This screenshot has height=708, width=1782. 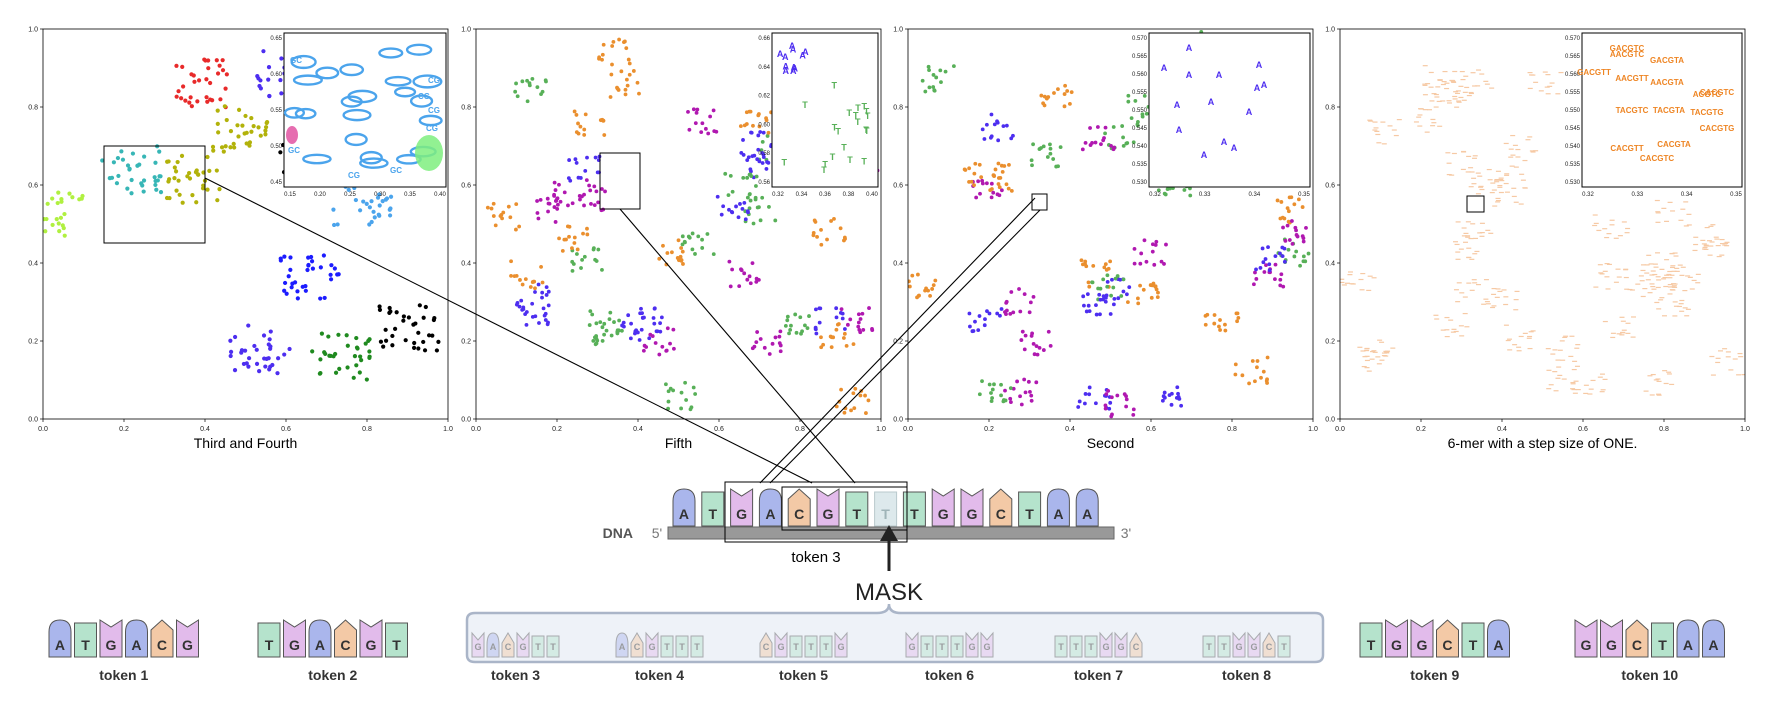 What do you see at coordinates (440, 195) in the screenshot?
I see `inset-x-tick-label: 0.40` at bounding box center [440, 195].